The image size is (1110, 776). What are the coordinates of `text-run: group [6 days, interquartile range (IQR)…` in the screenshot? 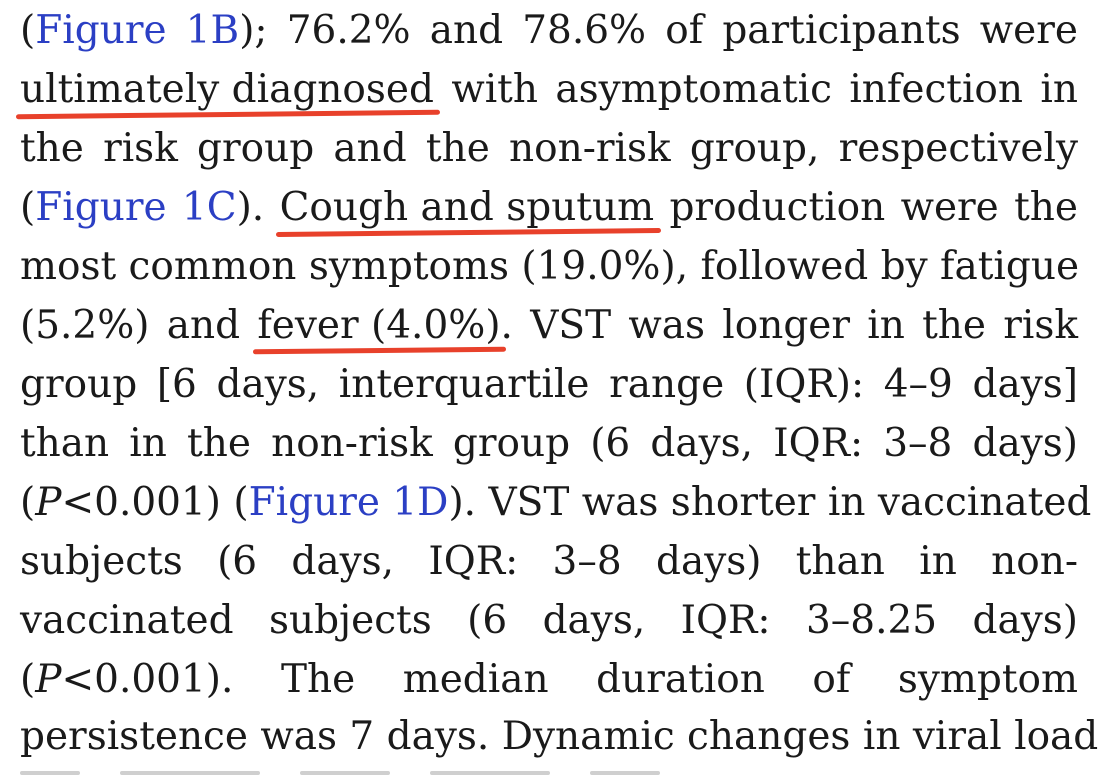 It's located at (549, 384).